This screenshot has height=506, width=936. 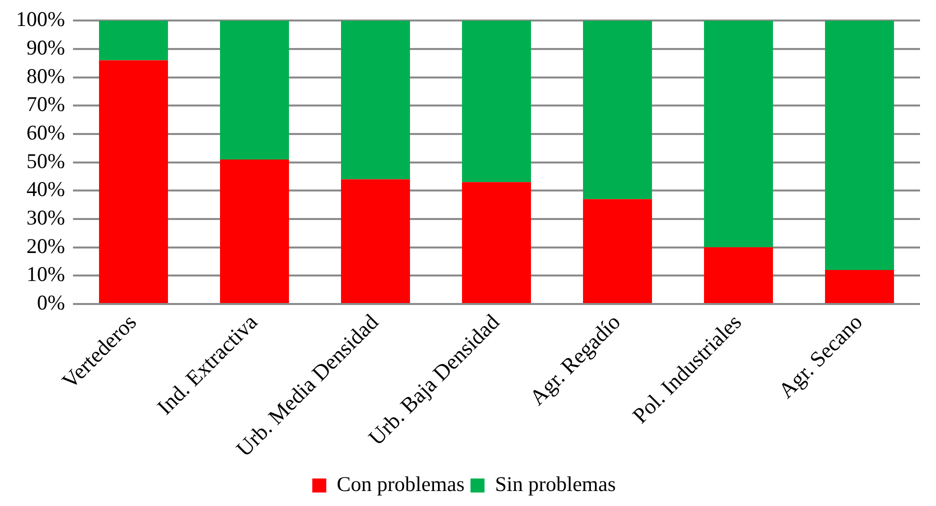 I want to click on y-tick-label: 20%, so click(x=45, y=246).